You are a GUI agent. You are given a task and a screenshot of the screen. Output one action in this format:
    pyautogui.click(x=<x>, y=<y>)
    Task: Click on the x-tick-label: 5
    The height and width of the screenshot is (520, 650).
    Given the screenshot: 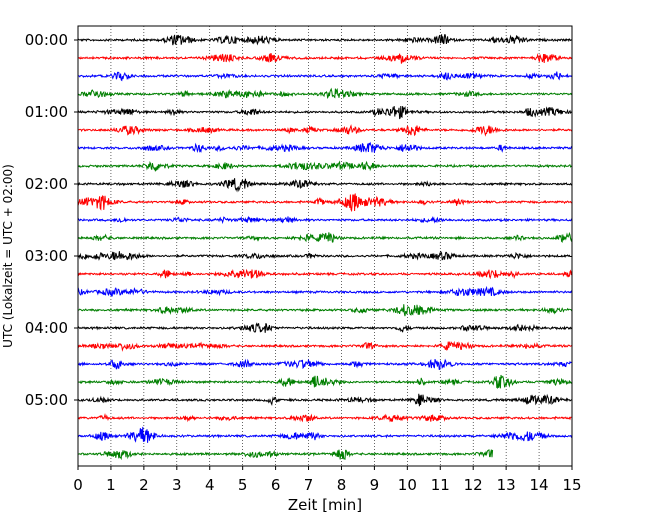 What is the action you would take?
    pyautogui.click(x=243, y=485)
    